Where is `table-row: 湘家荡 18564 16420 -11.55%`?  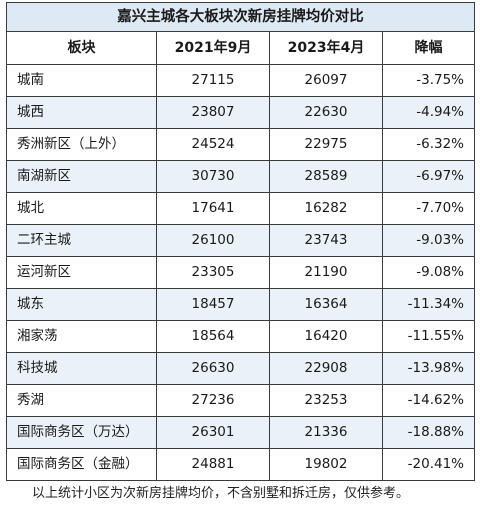
table-row: 湘家荡 18564 16420 -11.55% is located at coordinates (240, 336).